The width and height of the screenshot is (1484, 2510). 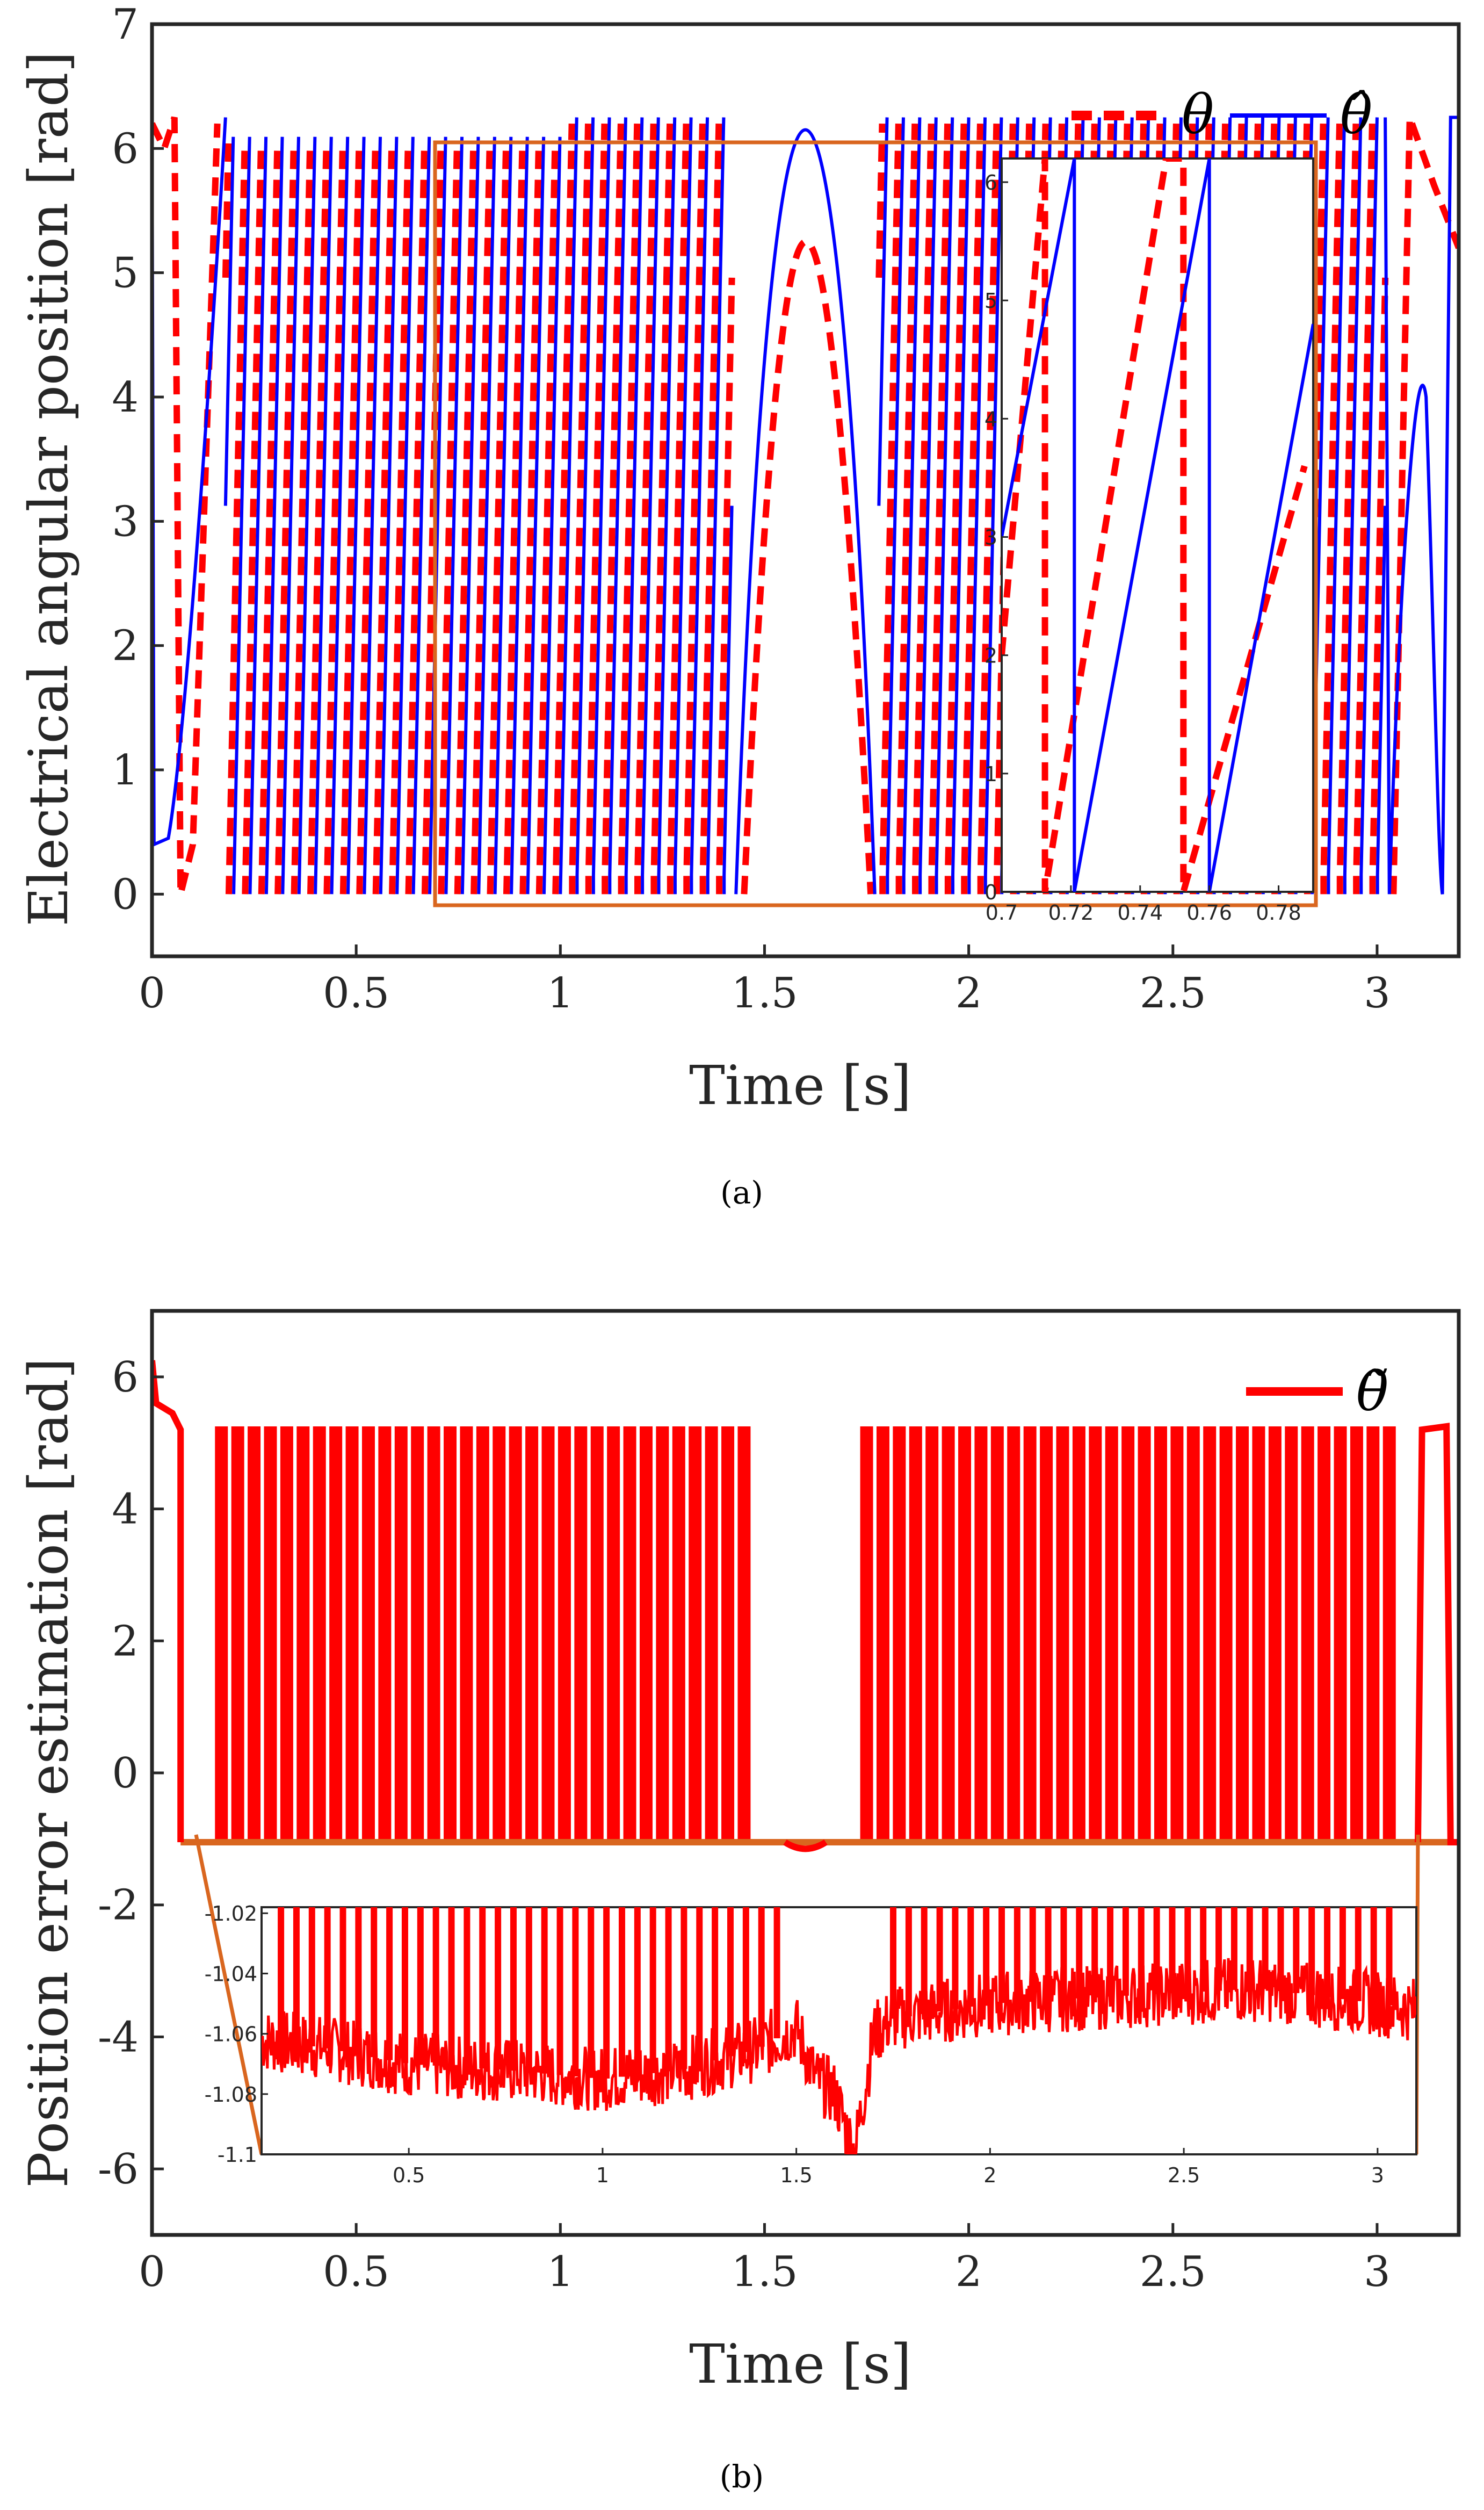 What do you see at coordinates (231, 2095) in the screenshot?
I see `chart-b-inset-ytick-label: -1.08` at bounding box center [231, 2095].